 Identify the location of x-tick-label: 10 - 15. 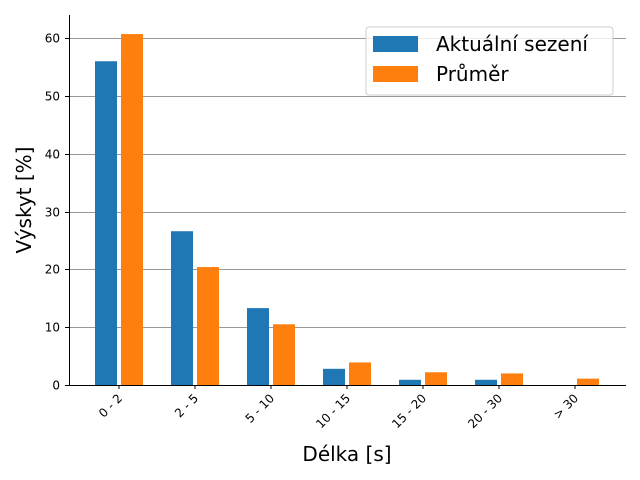
(333, 411).